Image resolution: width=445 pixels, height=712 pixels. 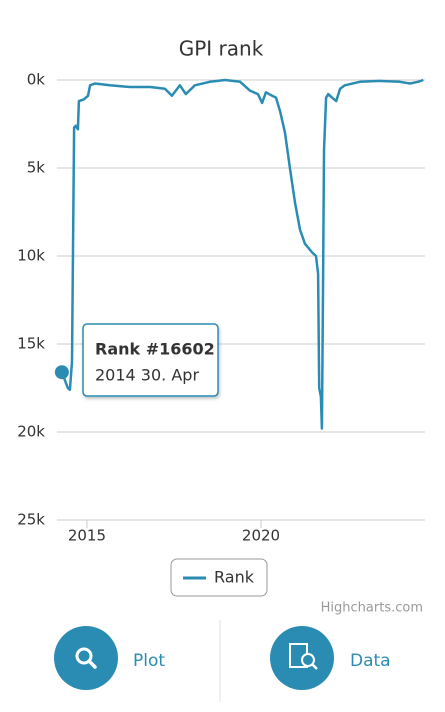 What do you see at coordinates (31, 344) in the screenshot?
I see `y-tick-label: 15k` at bounding box center [31, 344].